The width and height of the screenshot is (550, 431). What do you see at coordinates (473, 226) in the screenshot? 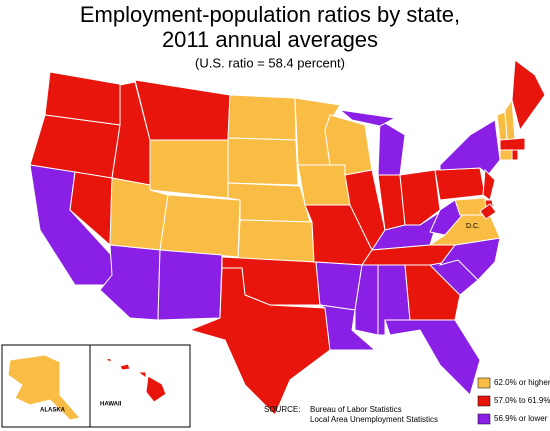
I see `dc-label: D.C.` at bounding box center [473, 226].